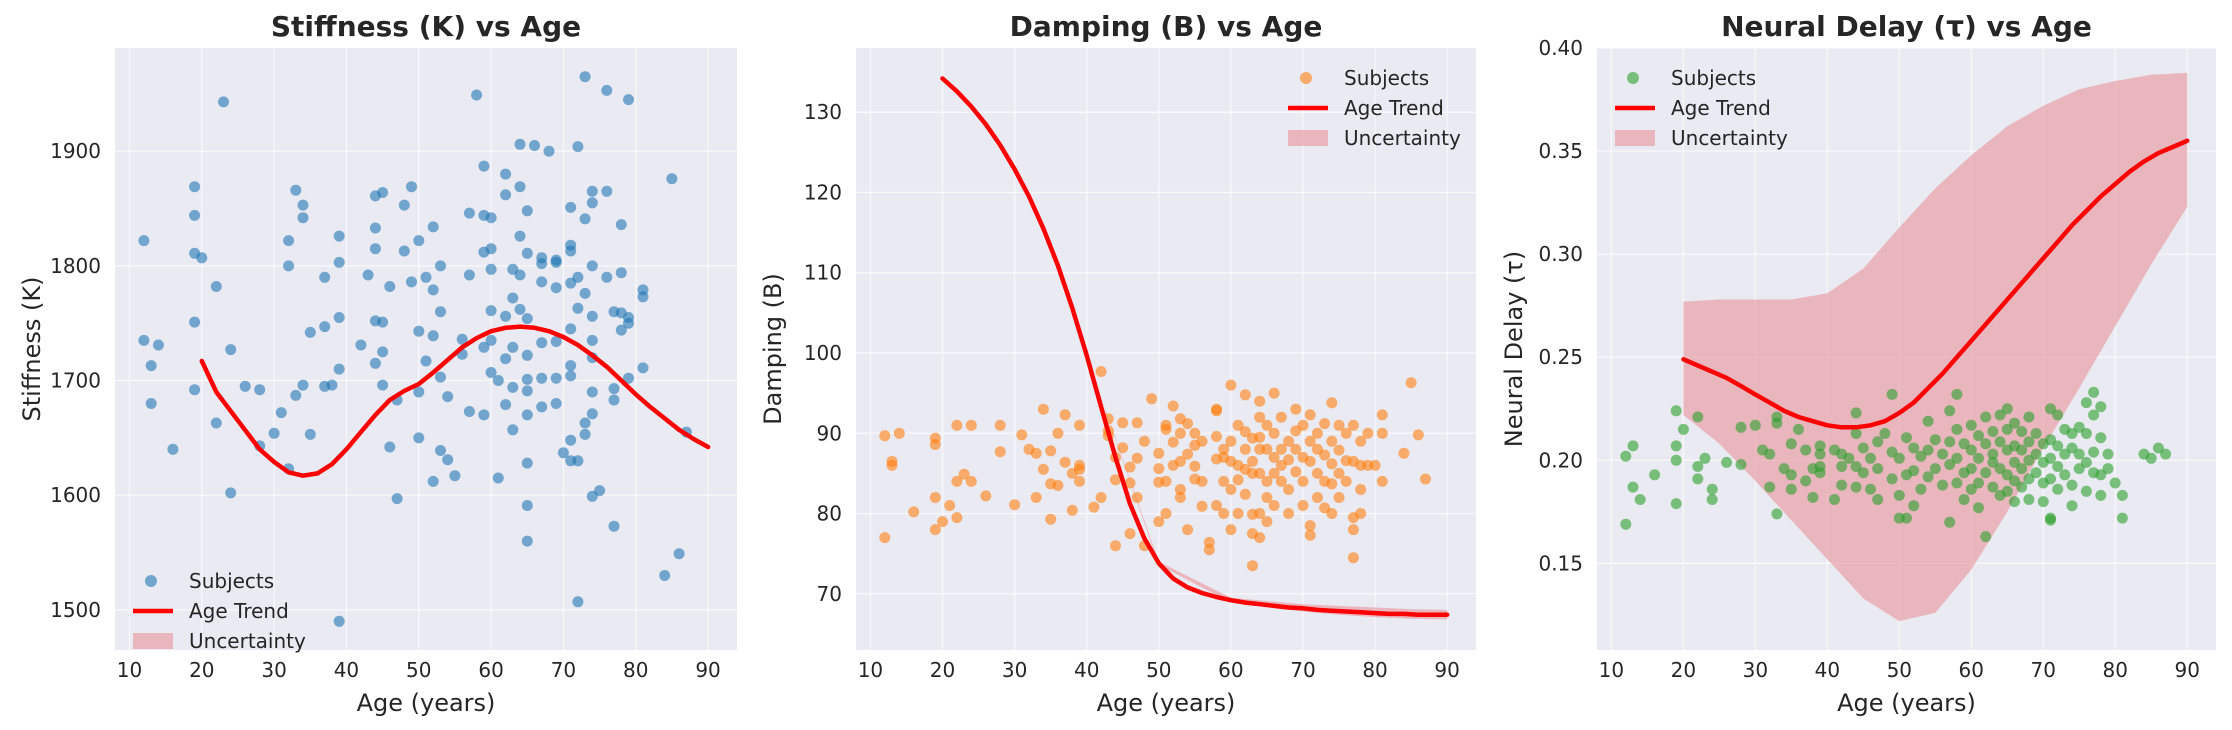  Describe the element at coordinates (490, 670) in the screenshot. I see `x-tick-label: 60` at that location.